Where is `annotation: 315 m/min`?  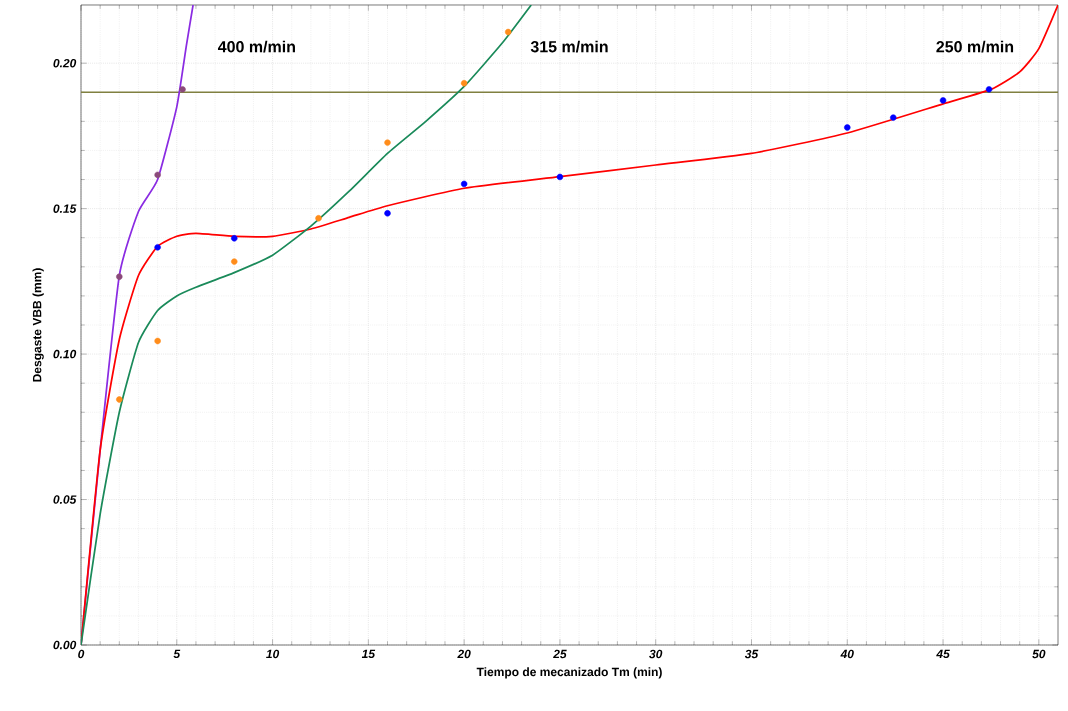
annotation: 315 m/min is located at coordinates (569, 46).